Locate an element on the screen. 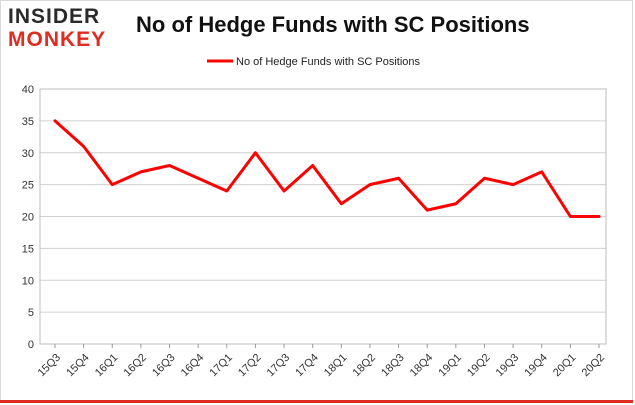 Image resolution: width=635 pixels, height=405 pixels. x-tick-label: 17Q3 is located at coordinates (279, 366).